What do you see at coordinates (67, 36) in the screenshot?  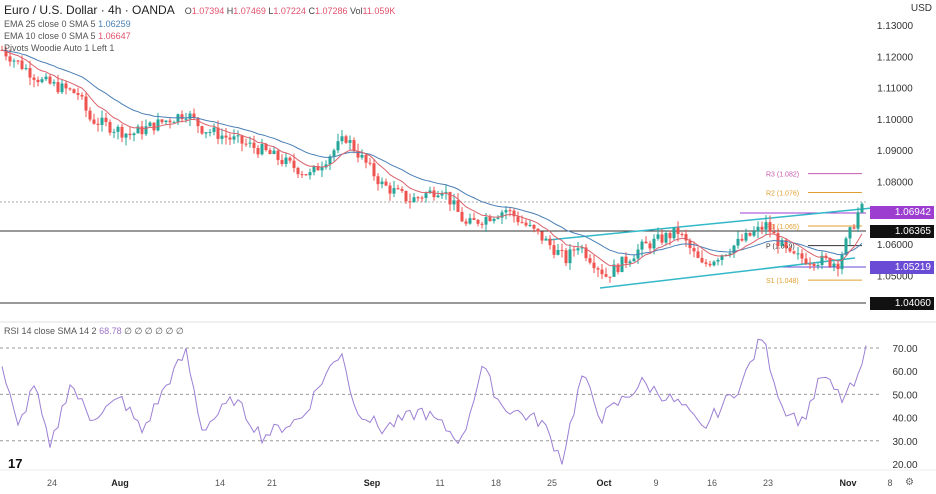 I see `ema10-legend: EMA 10 close 0 SMA 5 1.06647` at bounding box center [67, 36].